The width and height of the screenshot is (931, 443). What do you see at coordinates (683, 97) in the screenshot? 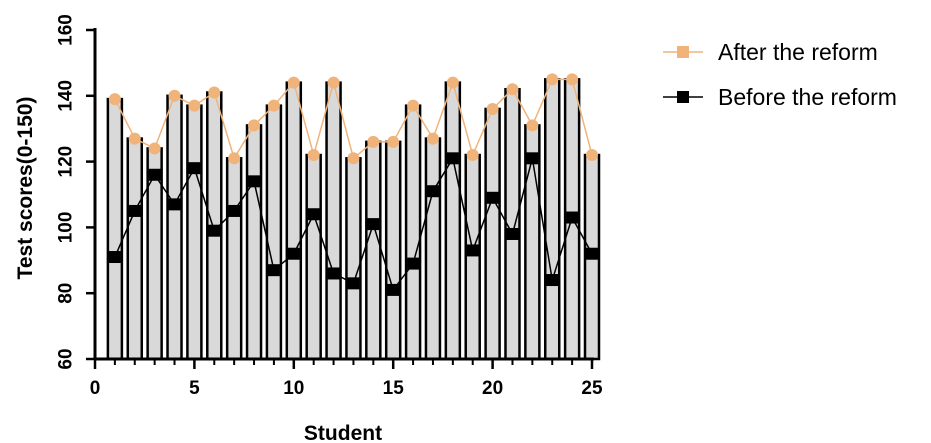
I see `legend-marker-before` at bounding box center [683, 97].